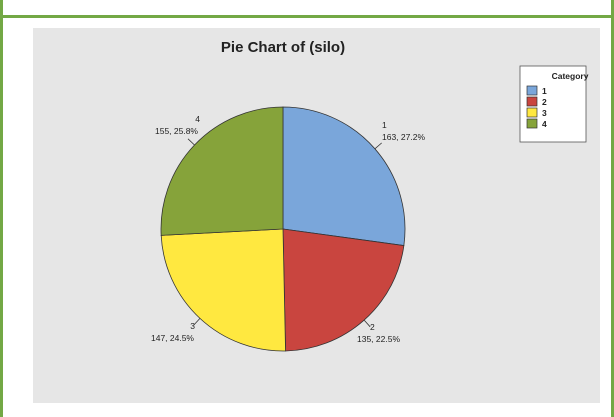 The width and height of the screenshot is (614, 417). What do you see at coordinates (544, 91) in the screenshot?
I see `legend-label-1: 1` at bounding box center [544, 91].